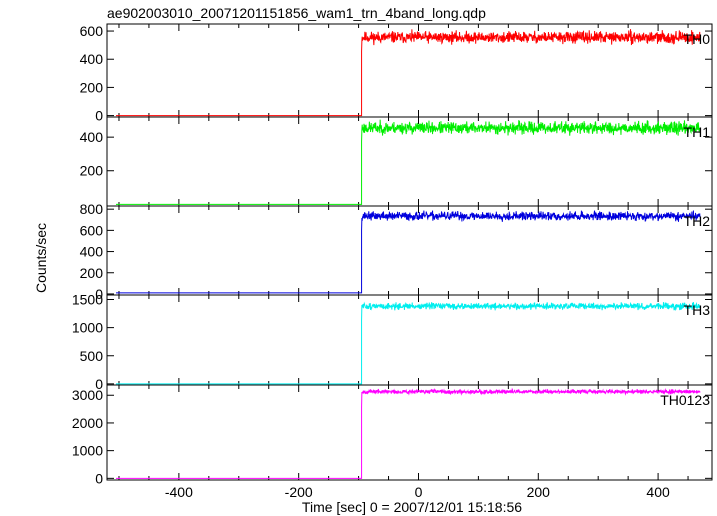 The image size is (717, 516). I want to click on x-tick-label: 0, so click(419, 492).